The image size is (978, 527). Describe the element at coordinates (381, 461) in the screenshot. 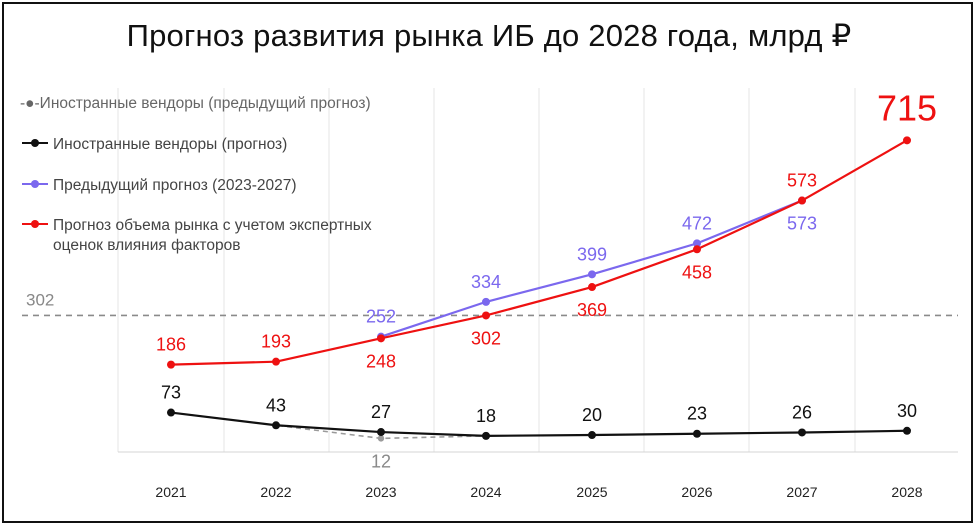

I see `foreign-prev-forecast-label-2023: 12` at that location.